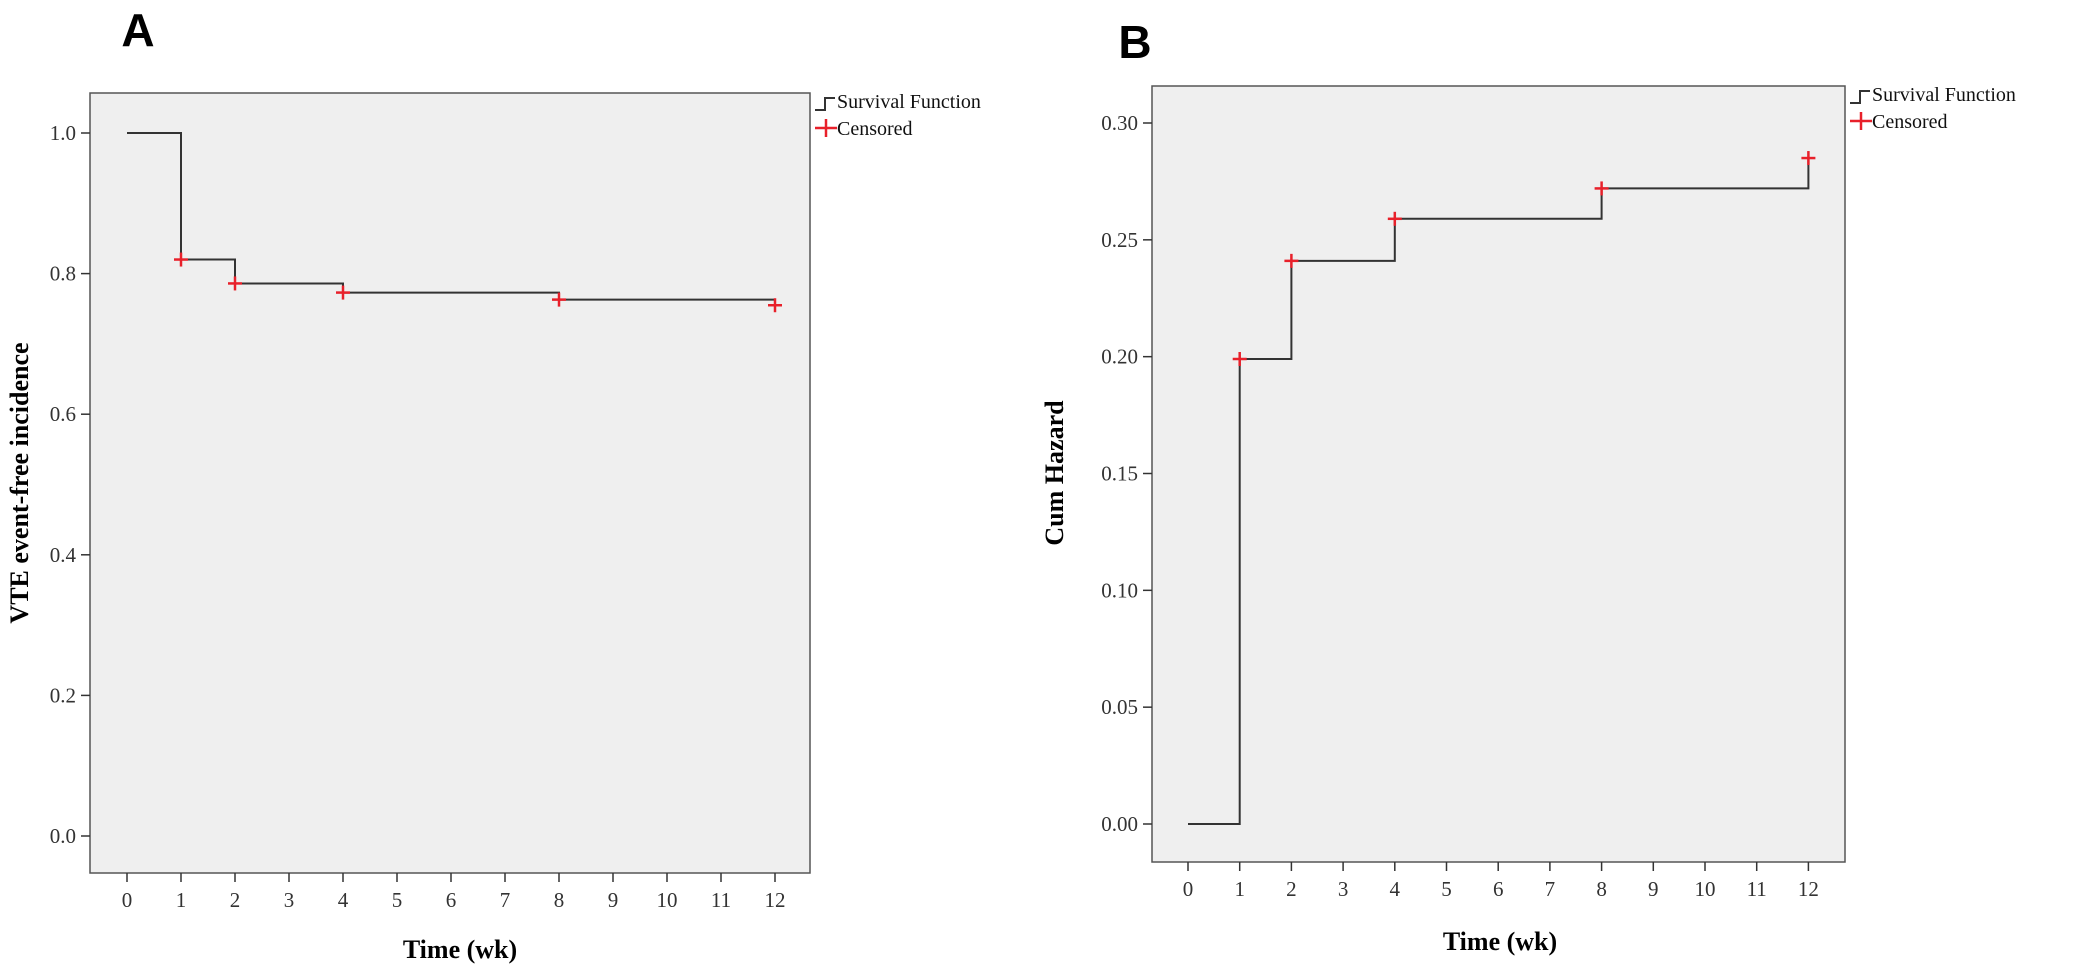 The image size is (2073, 974). I want to click on y-tick-label: 0.8, so click(63, 274).